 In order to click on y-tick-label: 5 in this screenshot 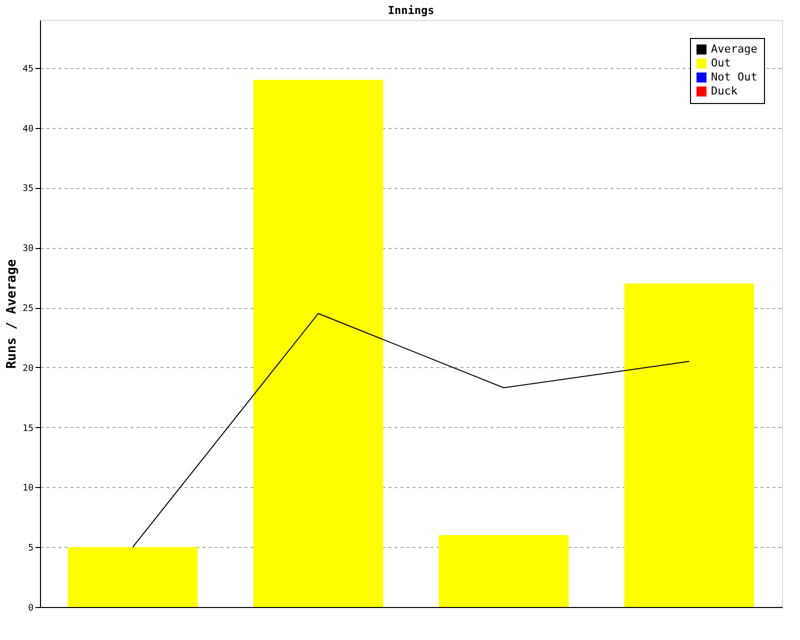, I will do `click(31, 549)`.